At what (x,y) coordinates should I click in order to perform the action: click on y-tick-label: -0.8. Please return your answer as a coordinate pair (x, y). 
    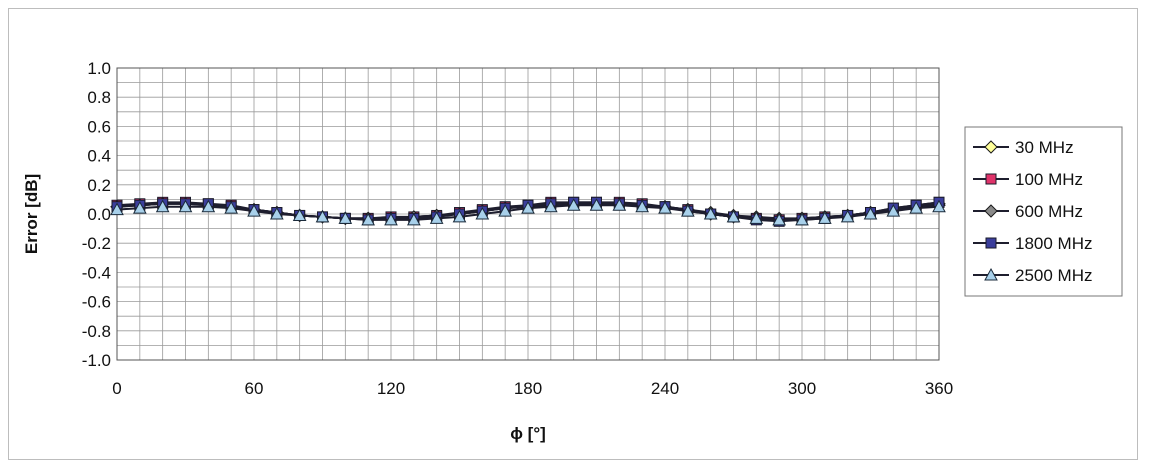
    Looking at the image, I should click on (96, 331).